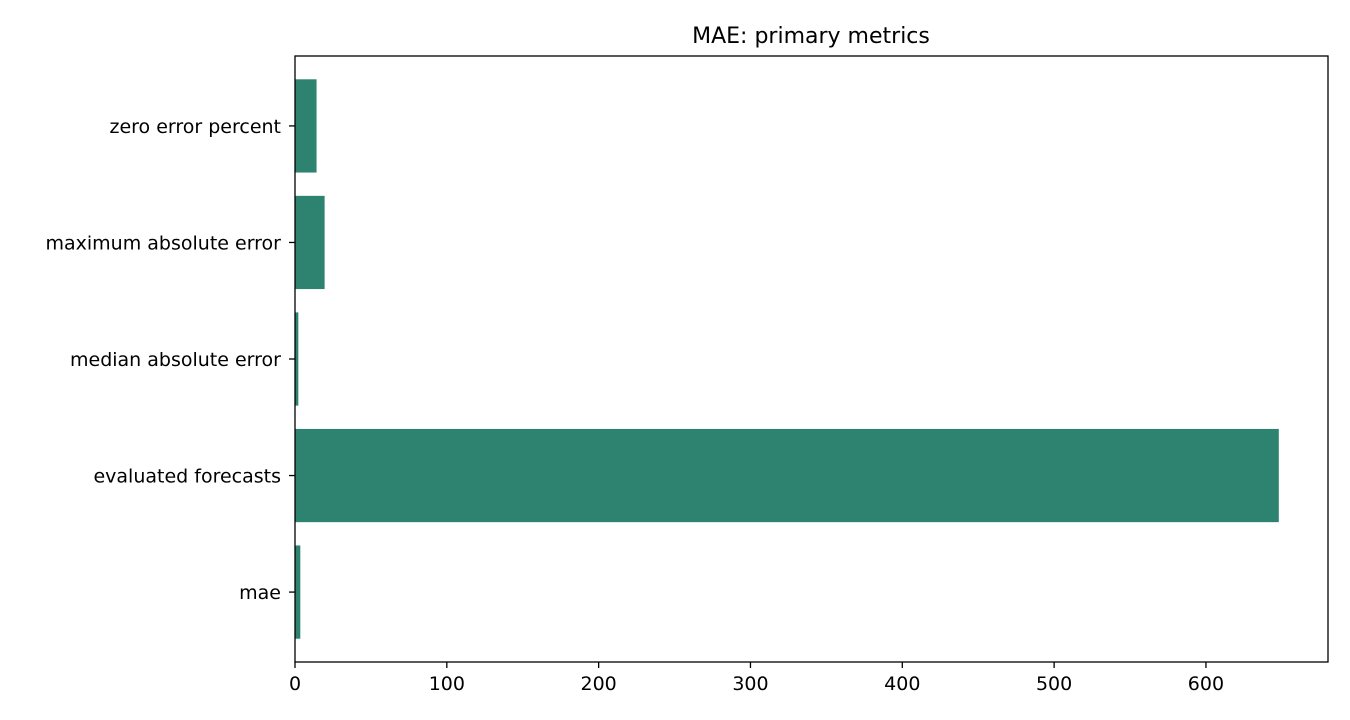 The height and width of the screenshot is (720, 1350). What do you see at coordinates (1206, 684) in the screenshot?
I see `x-tick-label: 600` at bounding box center [1206, 684].